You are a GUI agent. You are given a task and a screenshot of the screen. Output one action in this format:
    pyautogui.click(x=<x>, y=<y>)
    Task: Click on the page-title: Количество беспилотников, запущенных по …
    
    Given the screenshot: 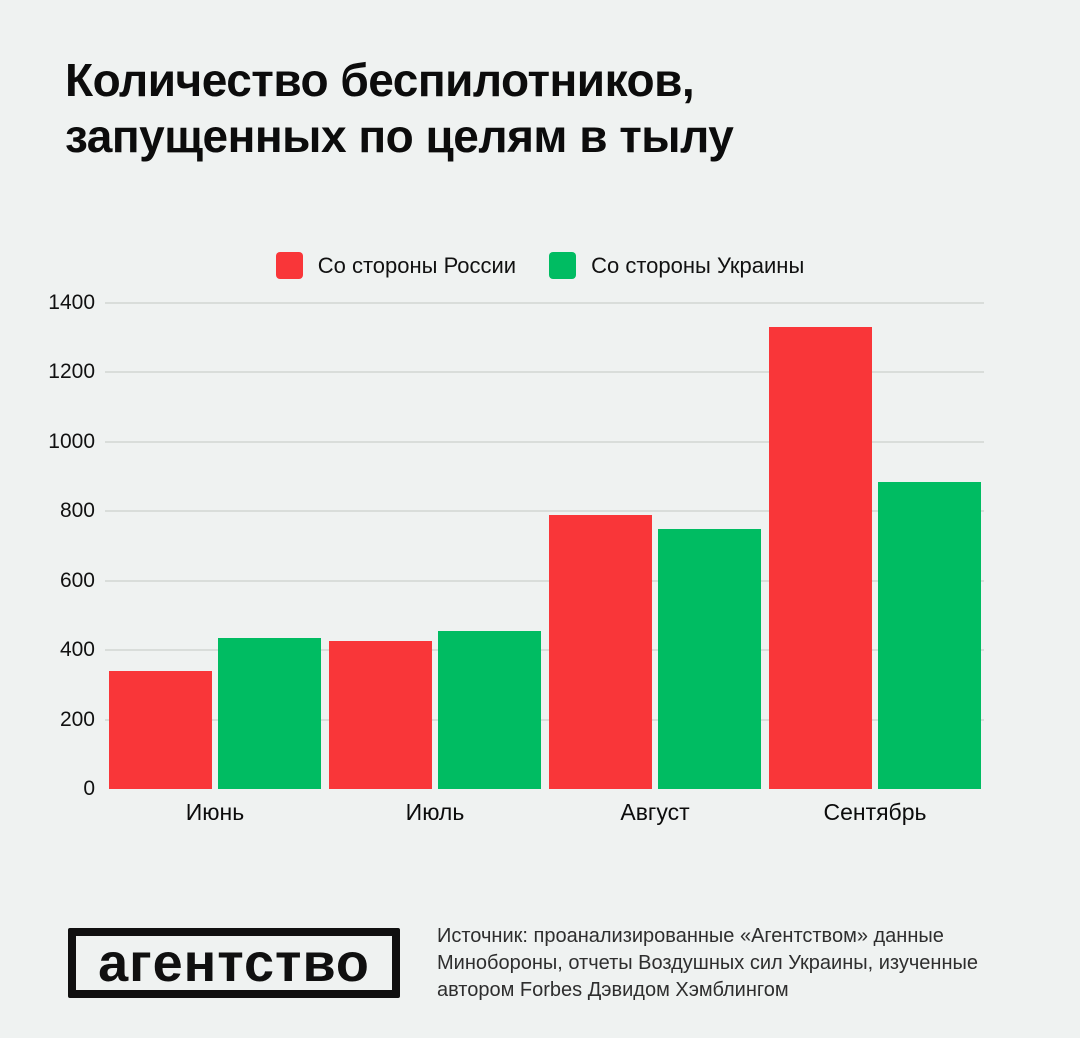 What is the action you would take?
    pyautogui.click(x=399, y=108)
    